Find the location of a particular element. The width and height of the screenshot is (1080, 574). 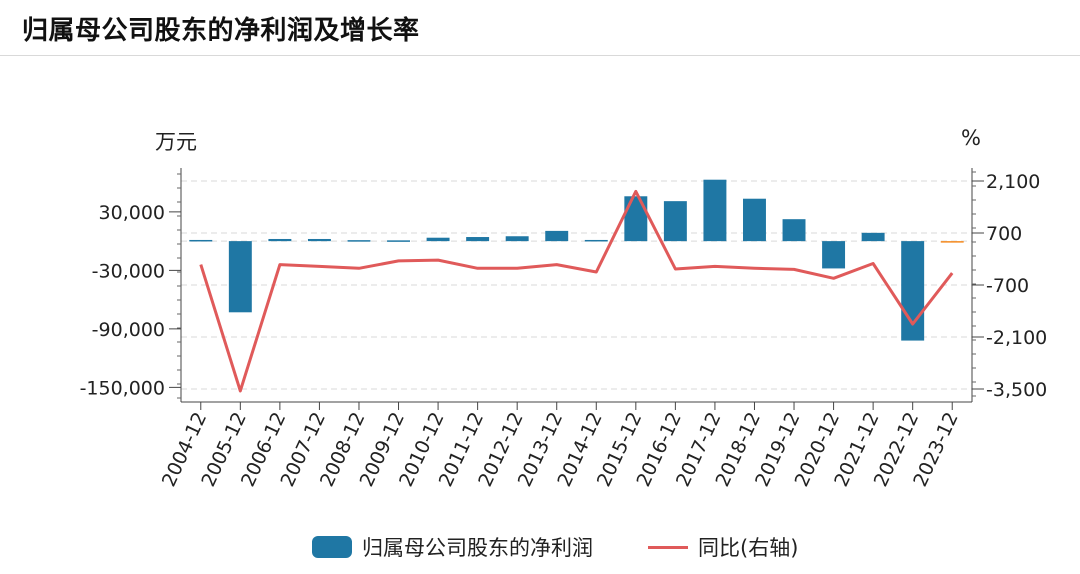

legend-bar-swatch is located at coordinates (332, 547).